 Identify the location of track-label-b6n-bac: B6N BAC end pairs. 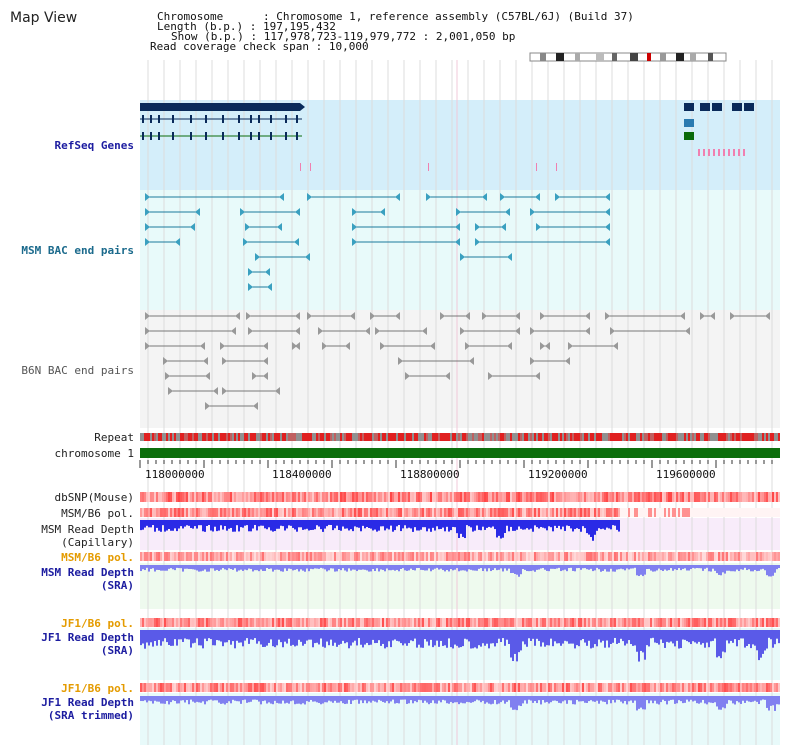
(77, 370).